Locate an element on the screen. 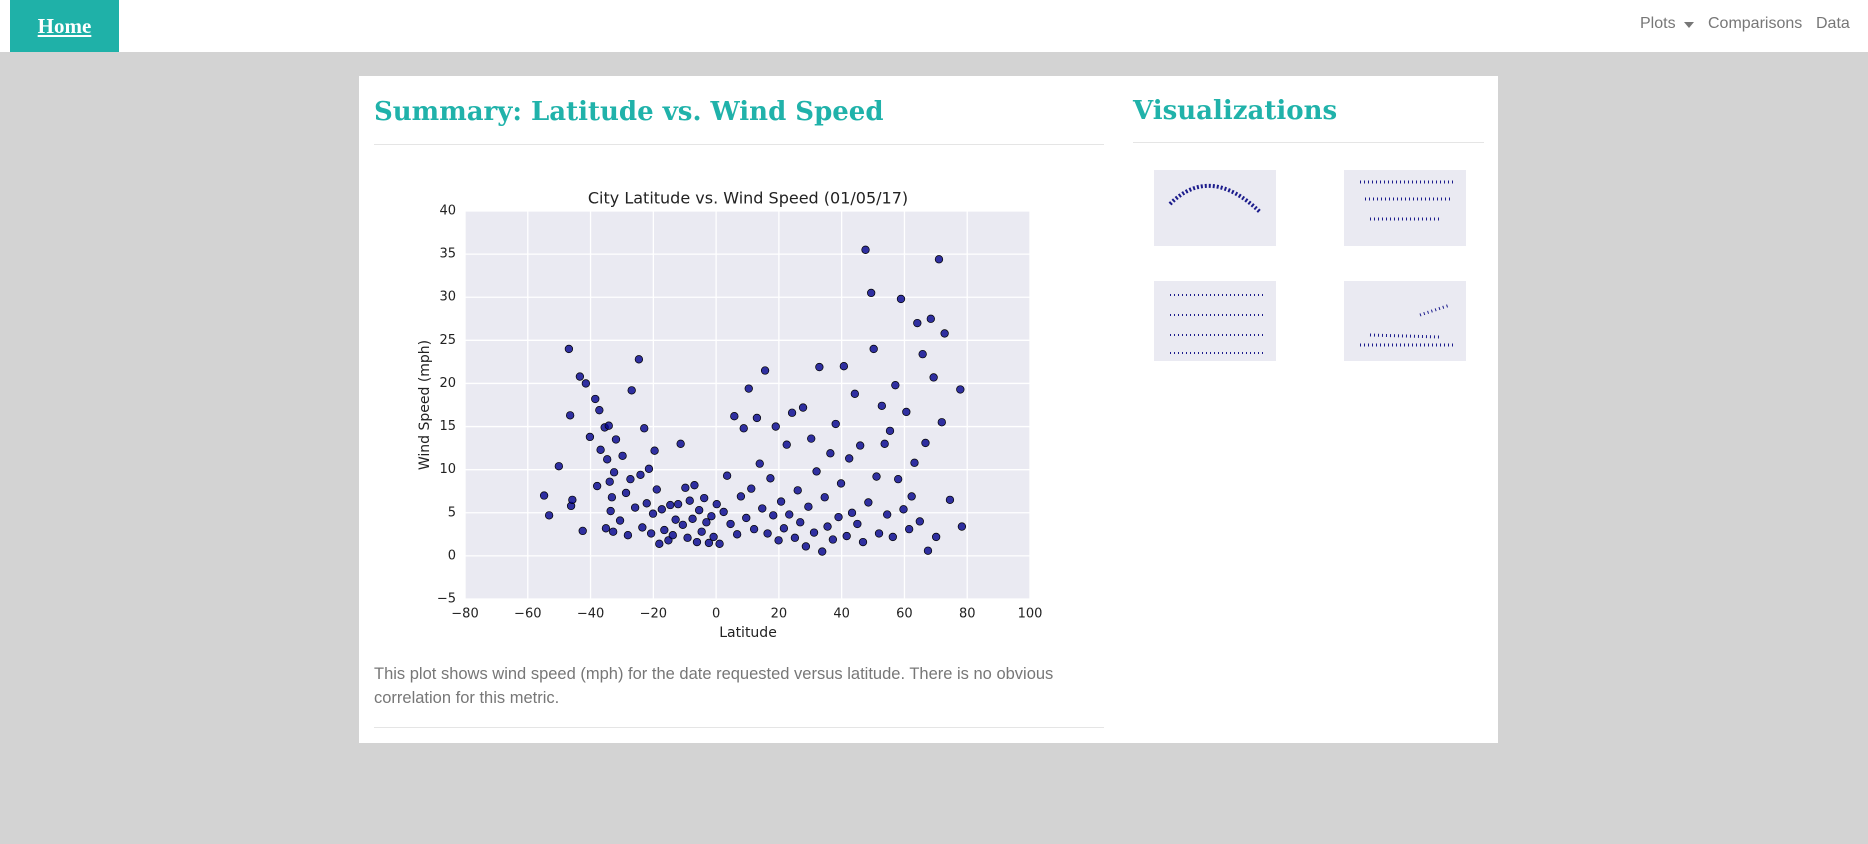 The height and width of the screenshot is (844, 1868). x-tick-label: 0 is located at coordinates (716, 614).